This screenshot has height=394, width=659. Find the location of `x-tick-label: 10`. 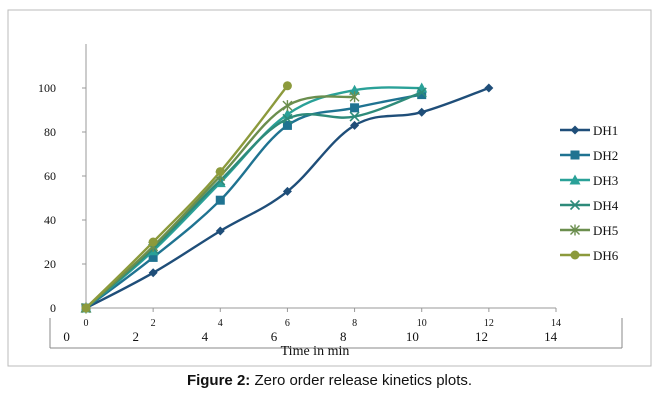

x-tick-label: 10 is located at coordinates (422, 323).